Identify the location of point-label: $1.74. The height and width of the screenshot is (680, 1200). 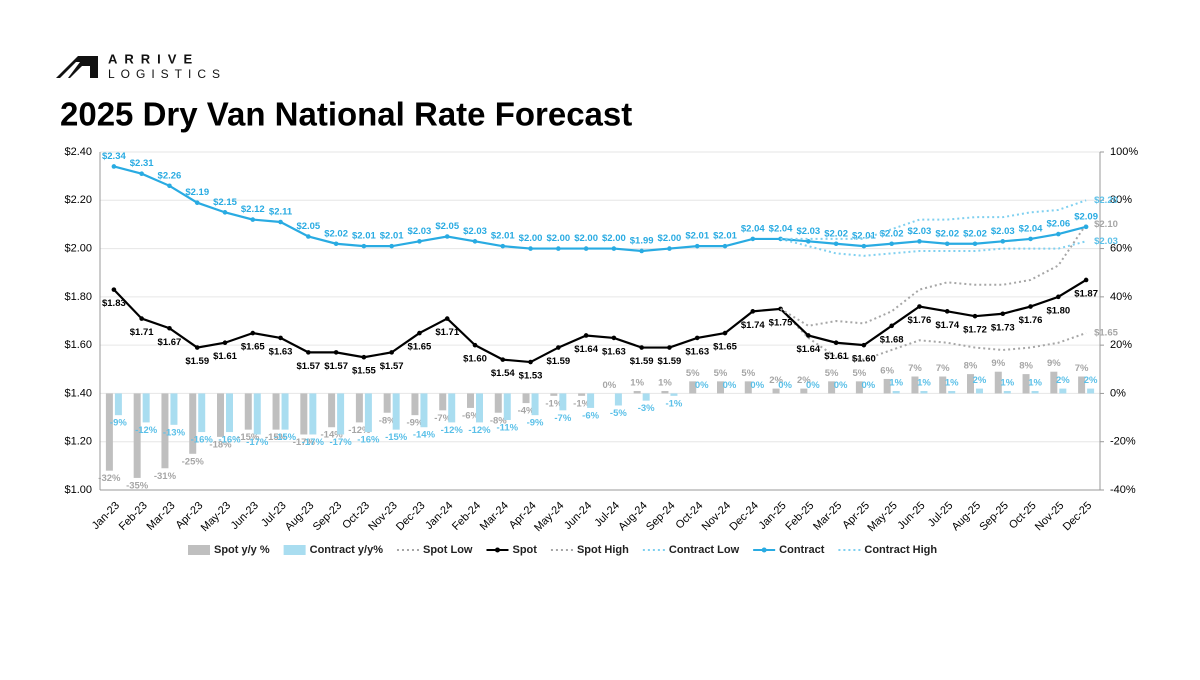
(947, 325).